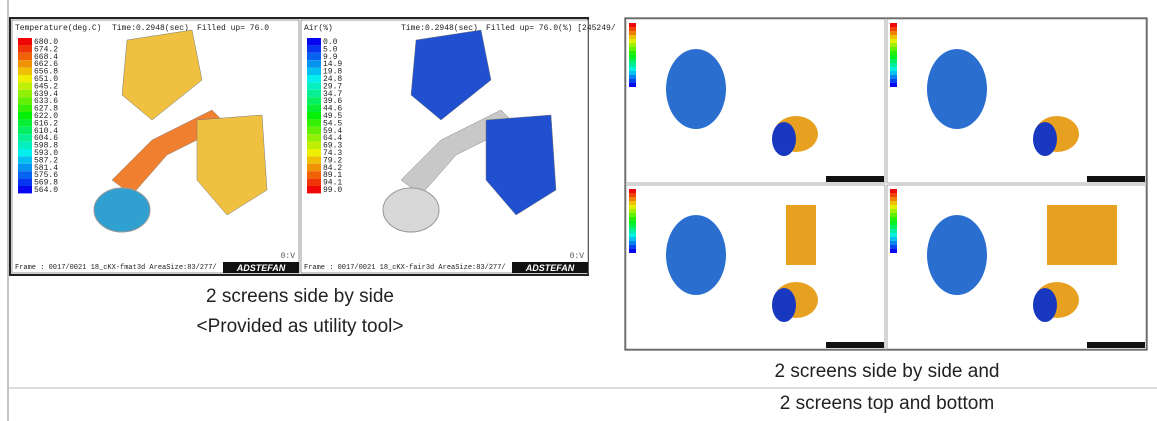 The width and height of the screenshot is (1157, 421). What do you see at coordinates (332, 101) in the screenshot?
I see `legend-label: 39.6` at bounding box center [332, 101].